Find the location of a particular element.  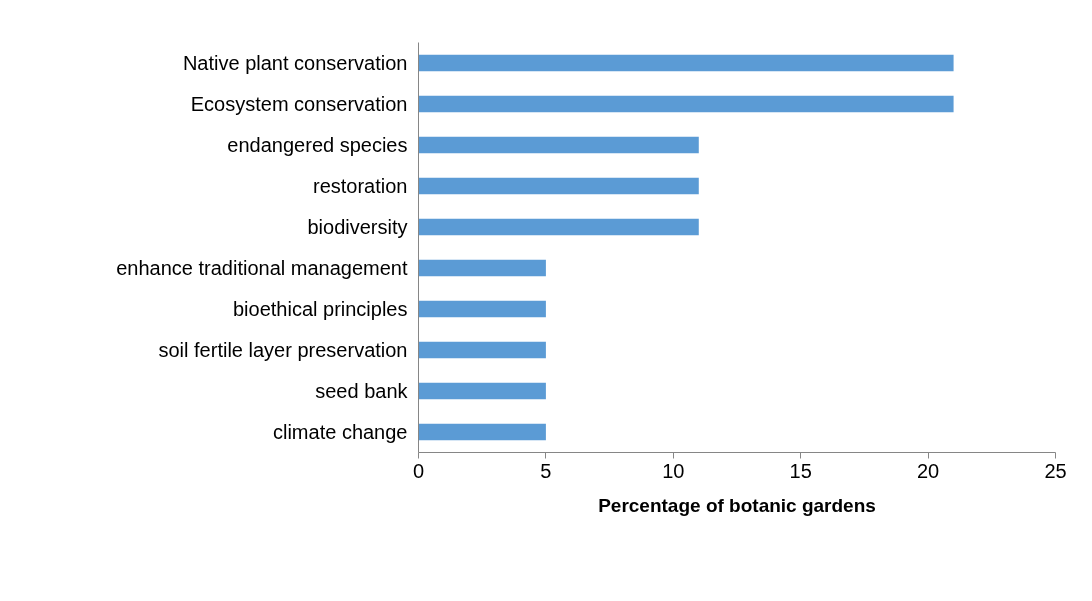

x-tick-label: 5 is located at coordinates (546, 470).